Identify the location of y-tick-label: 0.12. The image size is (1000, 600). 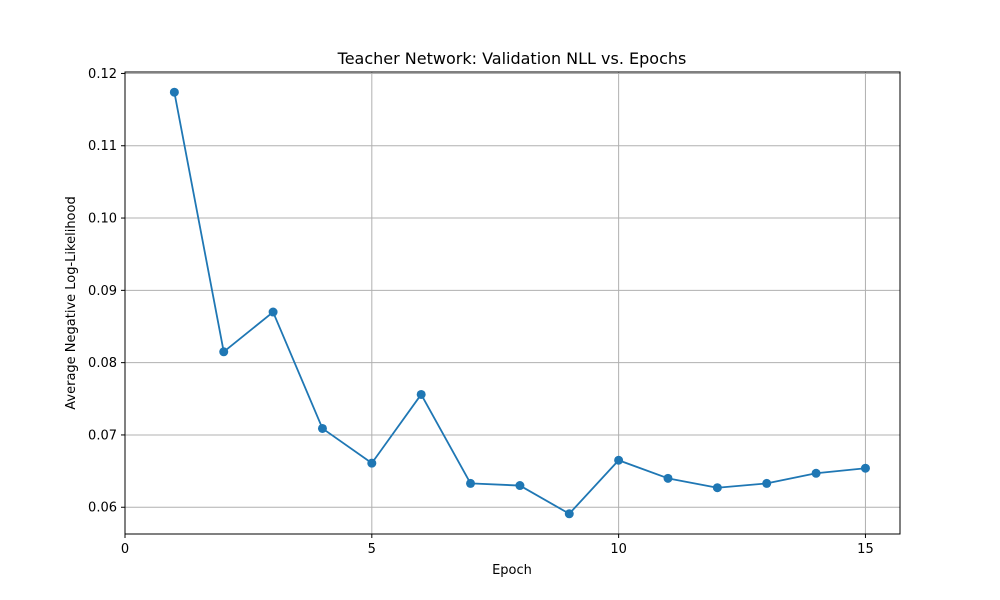
(102, 74).